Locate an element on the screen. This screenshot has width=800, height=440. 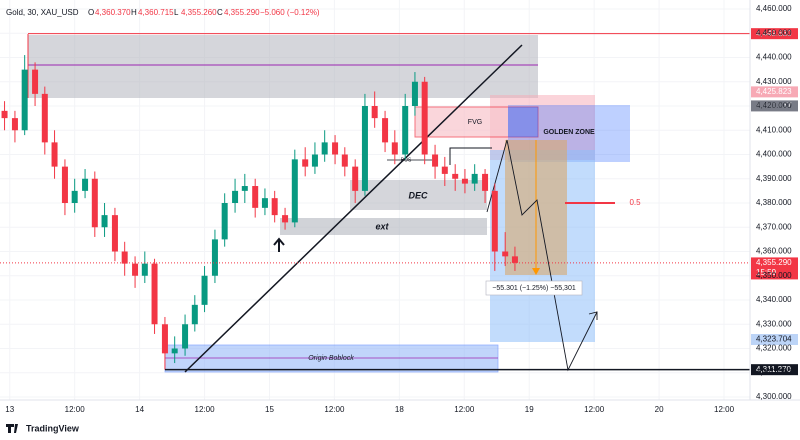
y-tick-label: 4,430.000 is located at coordinates (774, 81).